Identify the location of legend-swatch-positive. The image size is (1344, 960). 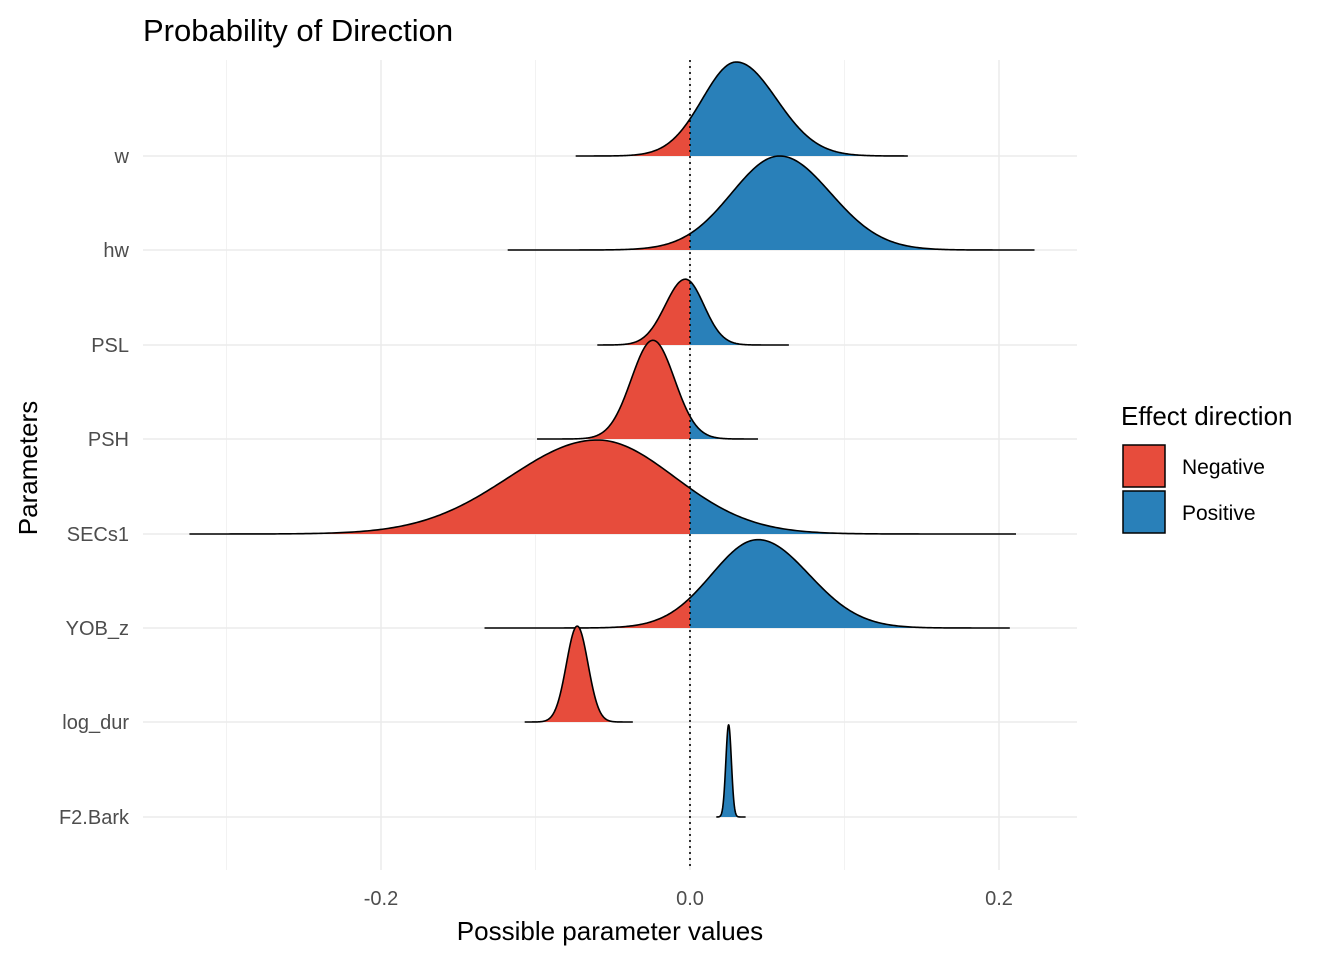
(1144, 512).